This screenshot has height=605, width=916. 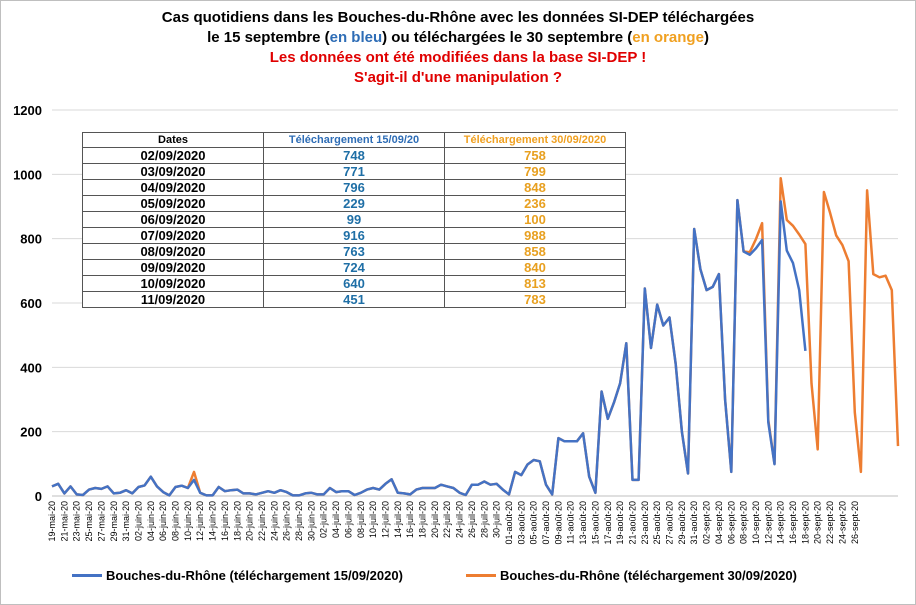 What do you see at coordinates (361, 519) in the screenshot?
I see `x-tick-label: 08-juil-20` at bounding box center [361, 519].